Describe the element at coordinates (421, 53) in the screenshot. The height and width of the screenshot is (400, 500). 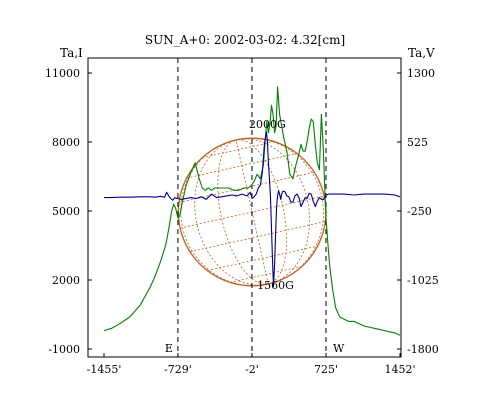
I see `right-axis-label: Ta,V` at that location.